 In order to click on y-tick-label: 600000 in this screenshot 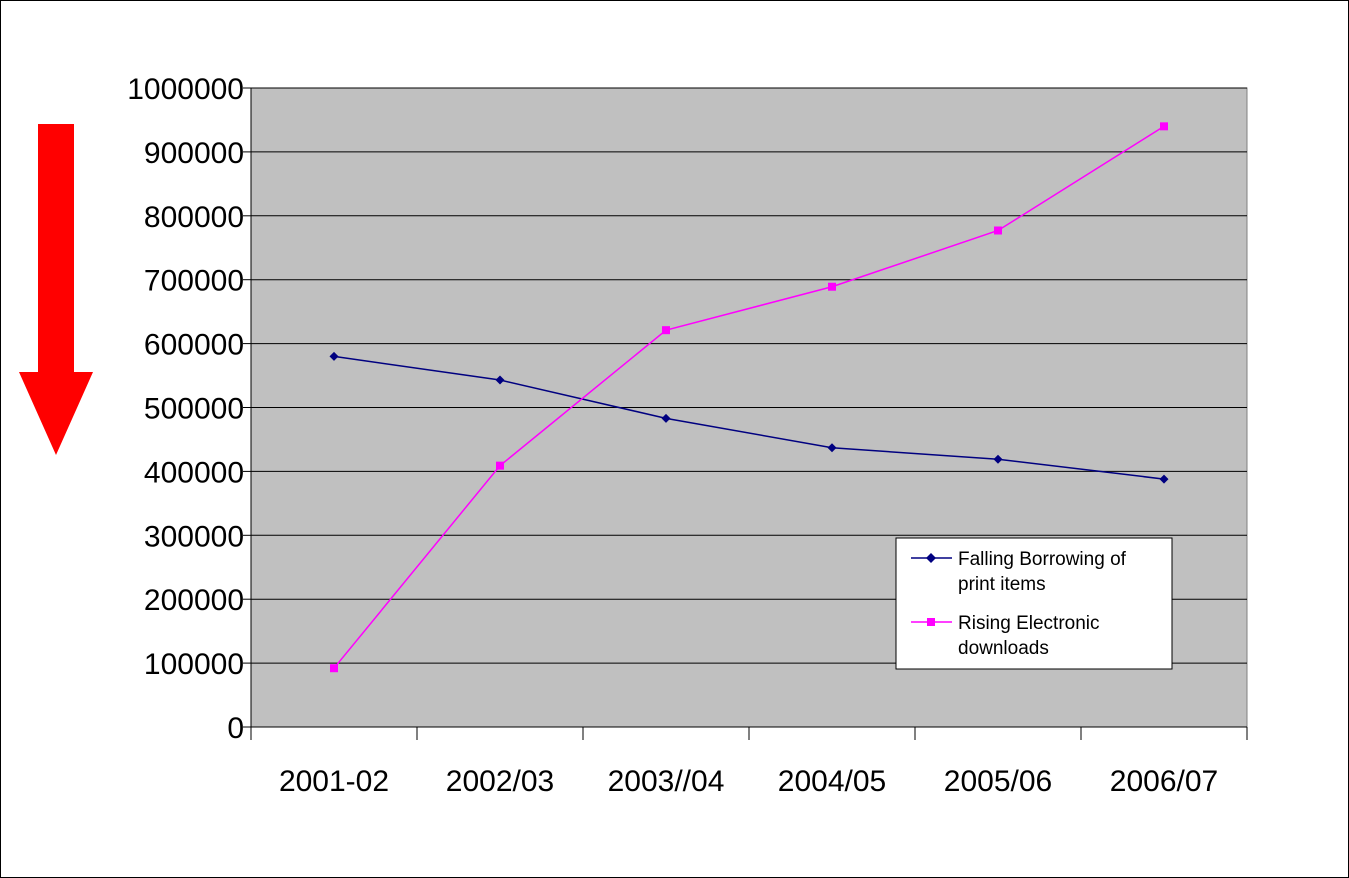, I will do `click(194, 345)`.